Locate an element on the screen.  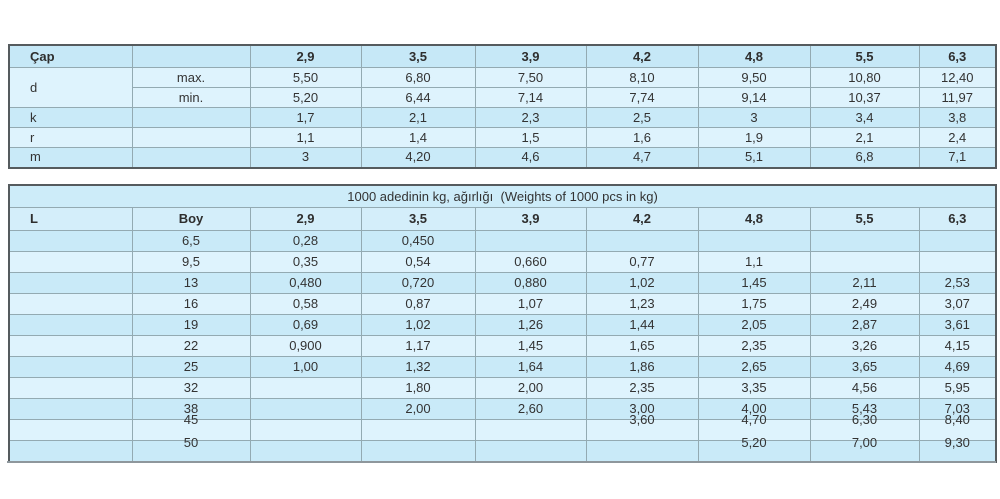
weight-value-cell-text: 0,54 is located at coordinates (418, 262).